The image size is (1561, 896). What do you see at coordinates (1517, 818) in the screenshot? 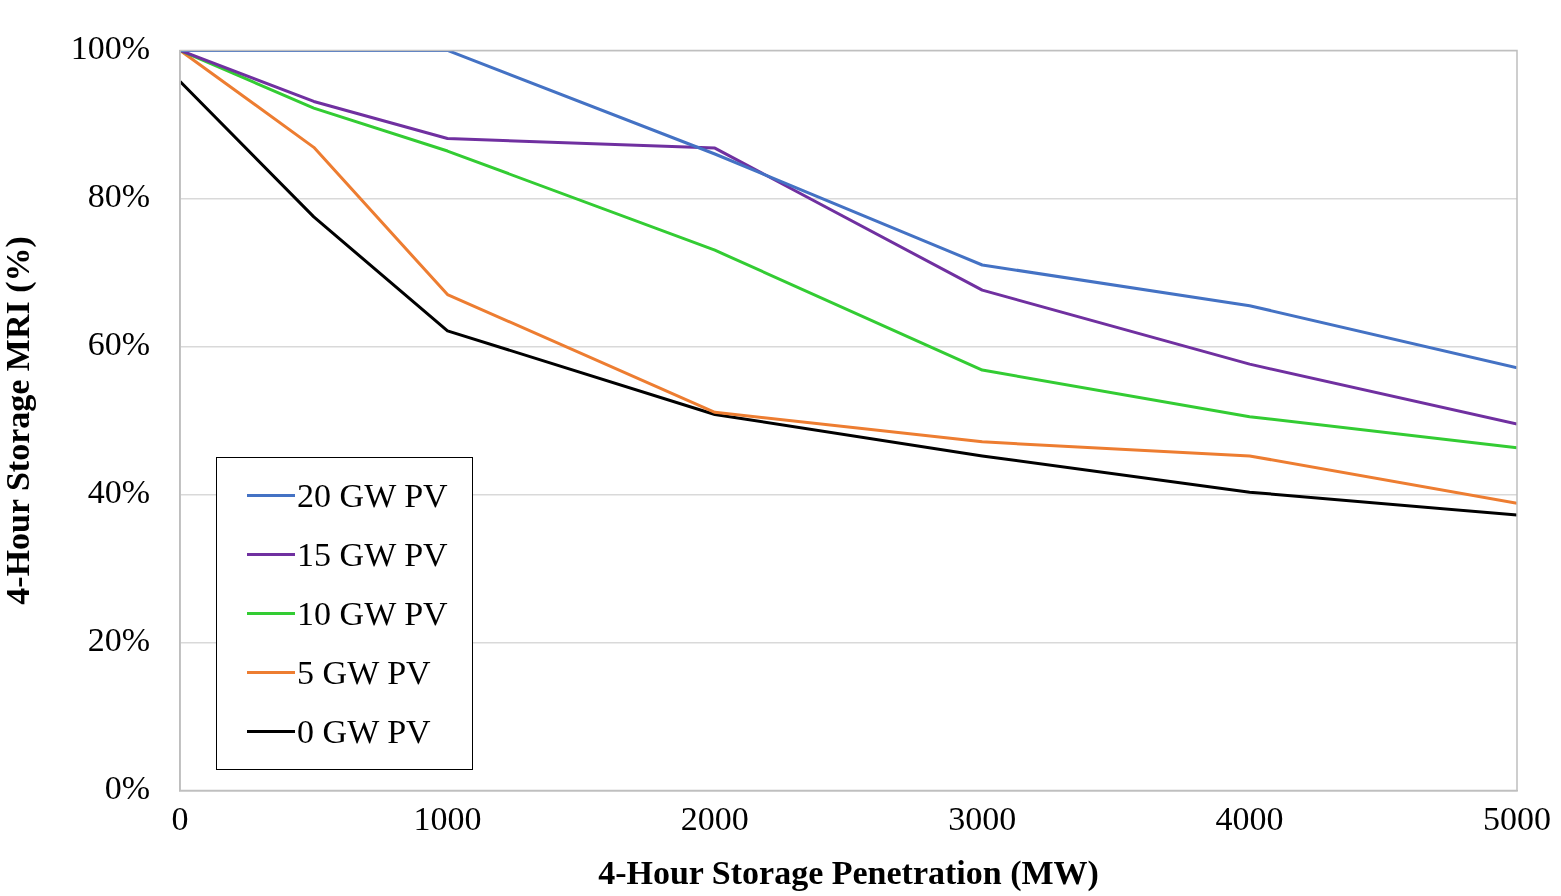
I see `x-tick-label: 5000` at bounding box center [1517, 818].